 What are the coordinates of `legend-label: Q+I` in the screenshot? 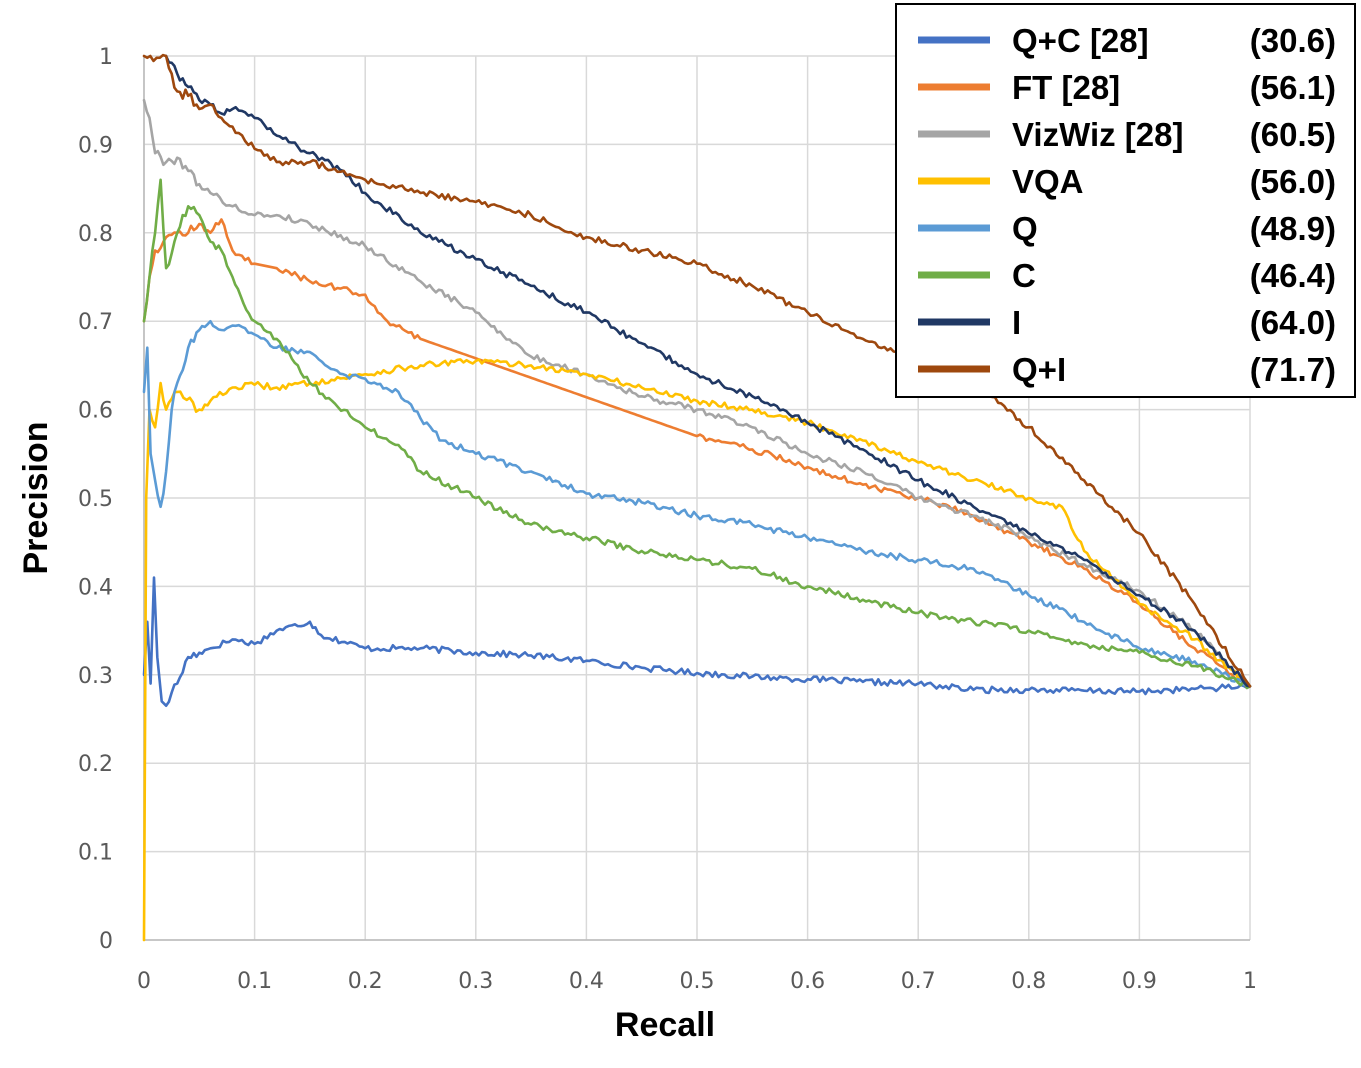 It's located at (1039, 369).